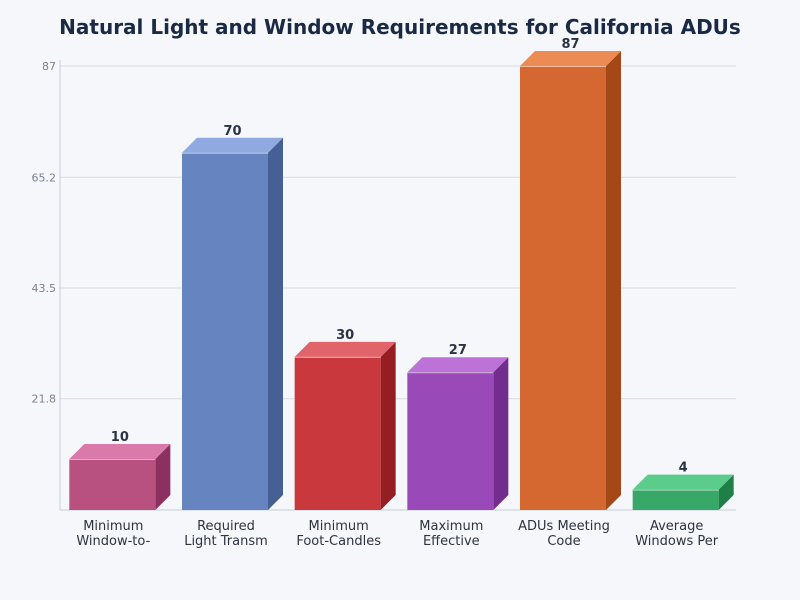 The width and height of the screenshot is (800, 600). What do you see at coordinates (232, 131) in the screenshot?
I see `data-label: 70` at bounding box center [232, 131].